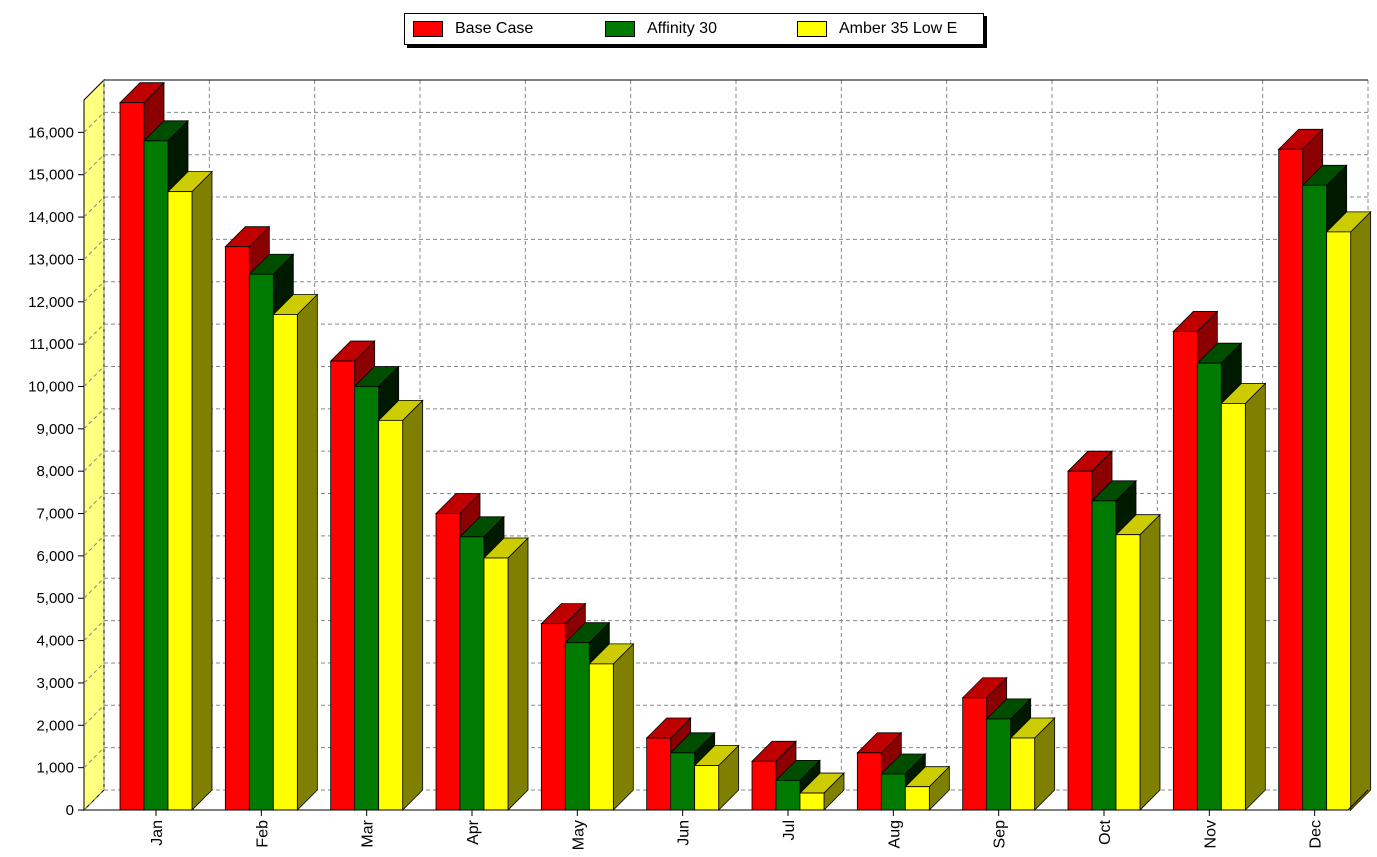 The image size is (1377, 857). What do you see at coordinates (55, 683) in the screenshot?
I see `y-tick-label: 3,000` at bounding box center [55, 683].